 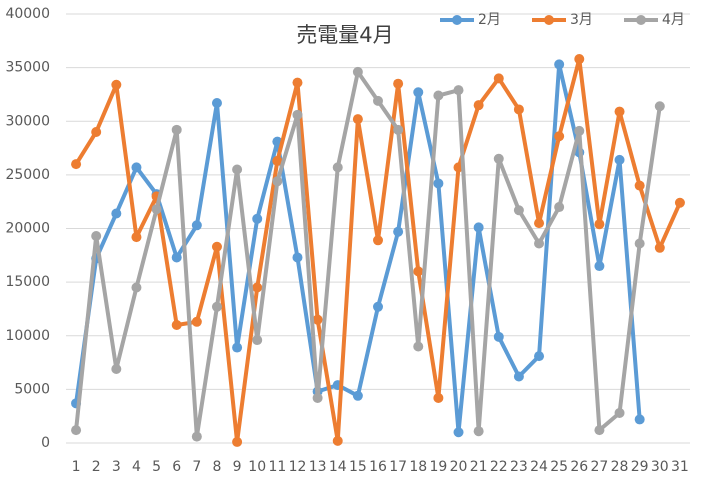 I want to click on x-tick-label: 2, so click(x=96, y=467).